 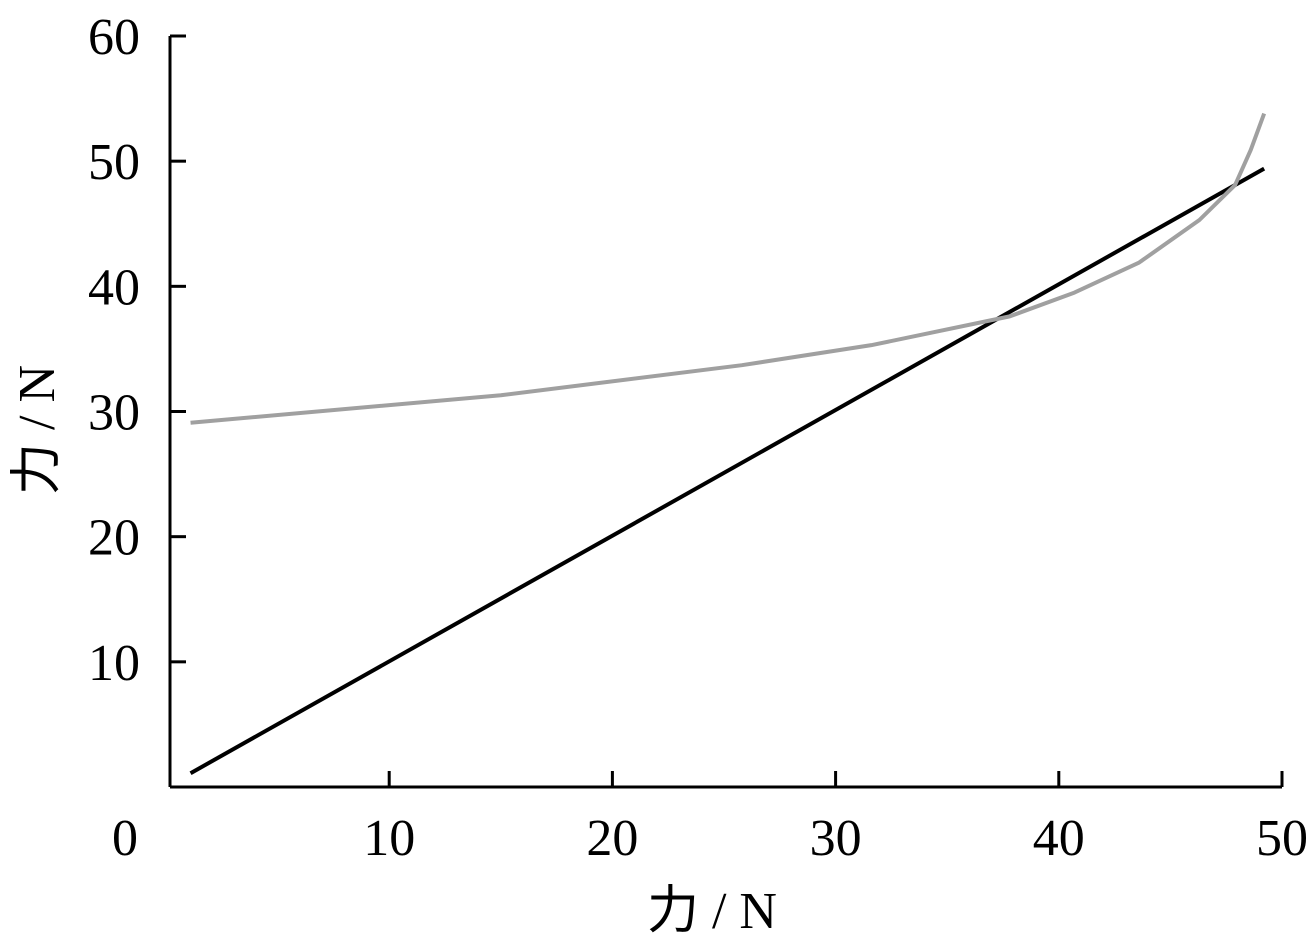 I want to click on x-tick-label: 0, so click(x=125, y=838).